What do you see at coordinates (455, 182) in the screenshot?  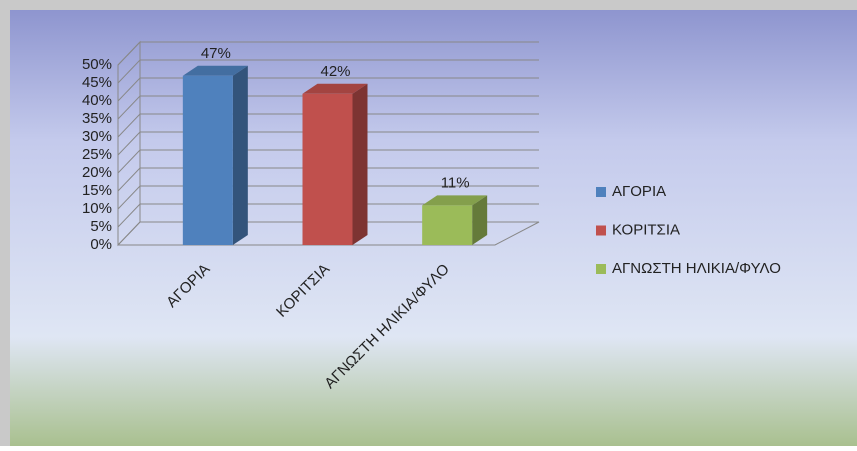 I see `data-label: 11%` at bounding box center [455, 182].